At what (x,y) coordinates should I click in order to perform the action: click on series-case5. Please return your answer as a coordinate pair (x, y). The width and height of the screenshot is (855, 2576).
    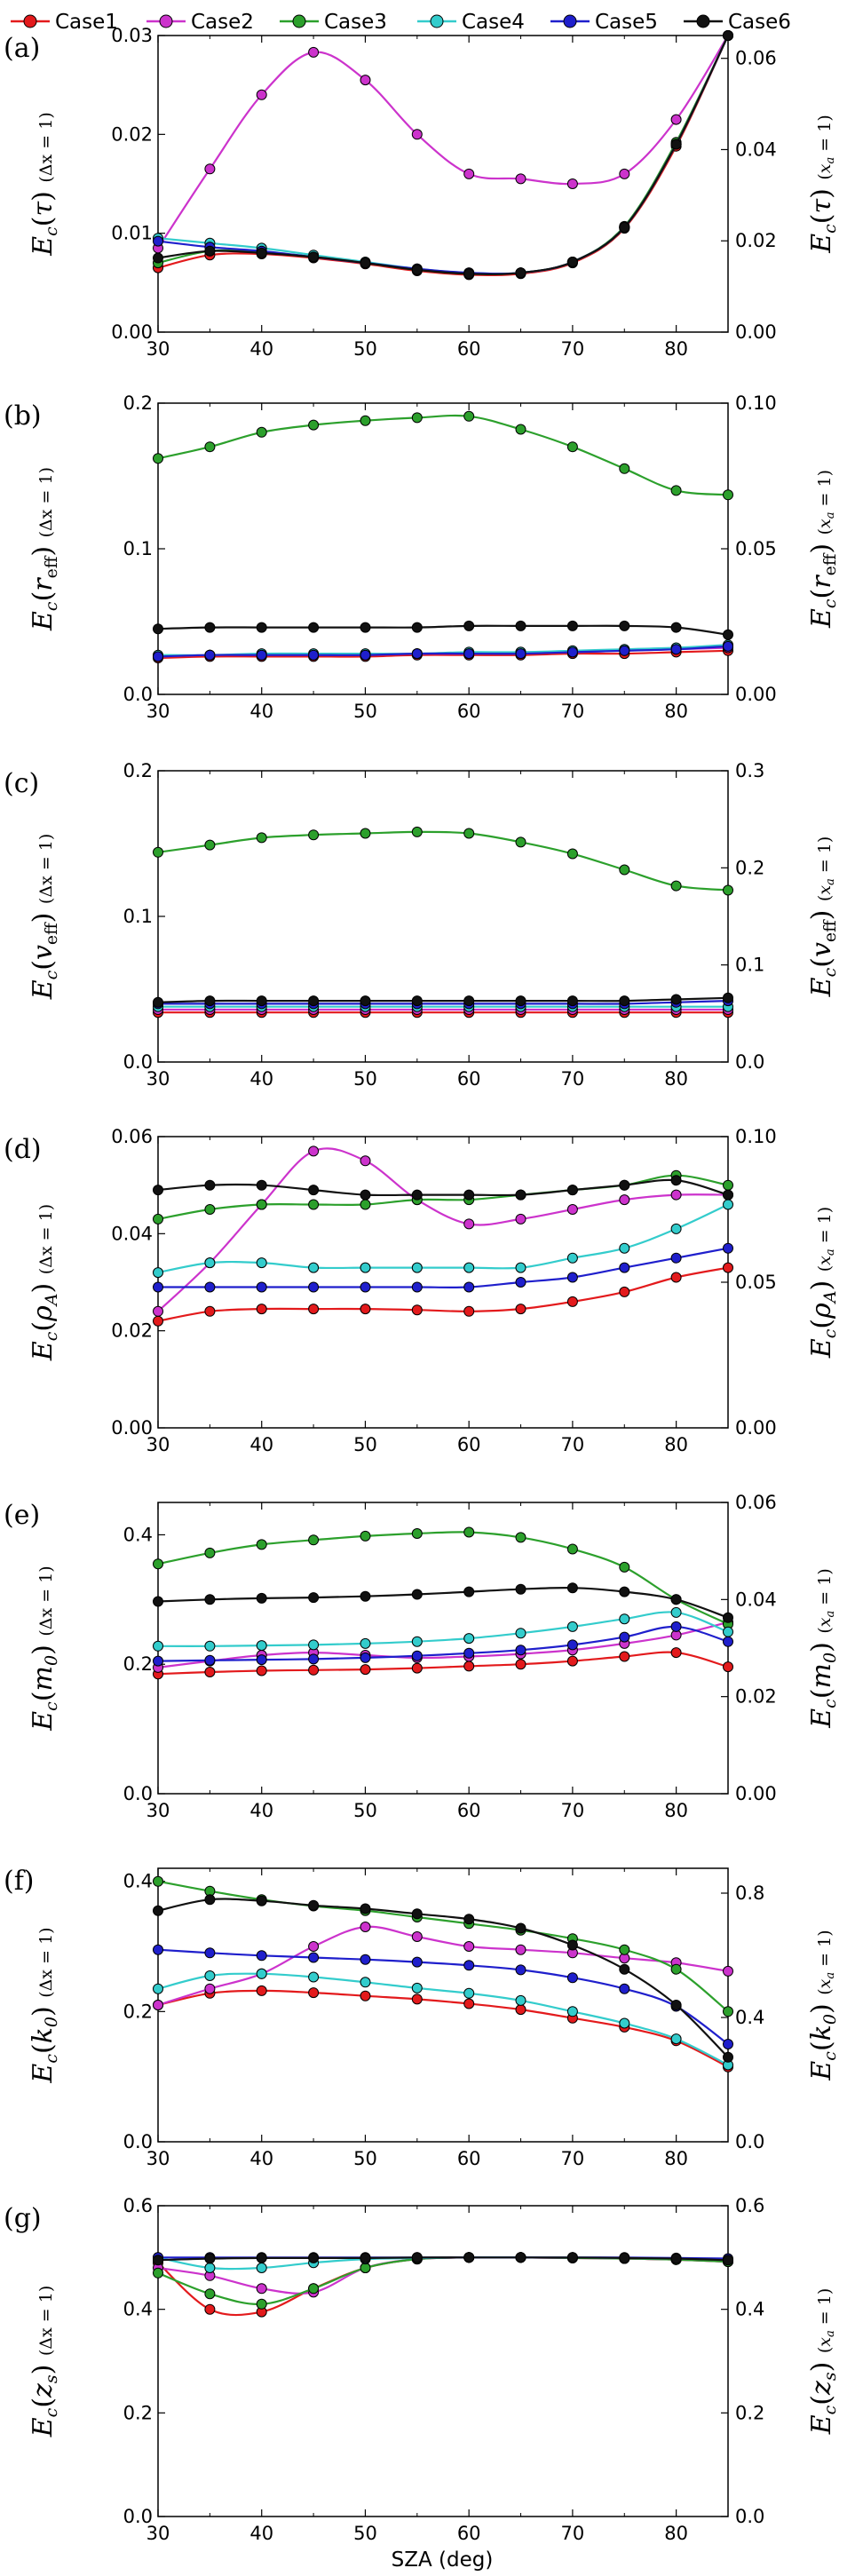
    Looking at the image, I should click on (443, 651).